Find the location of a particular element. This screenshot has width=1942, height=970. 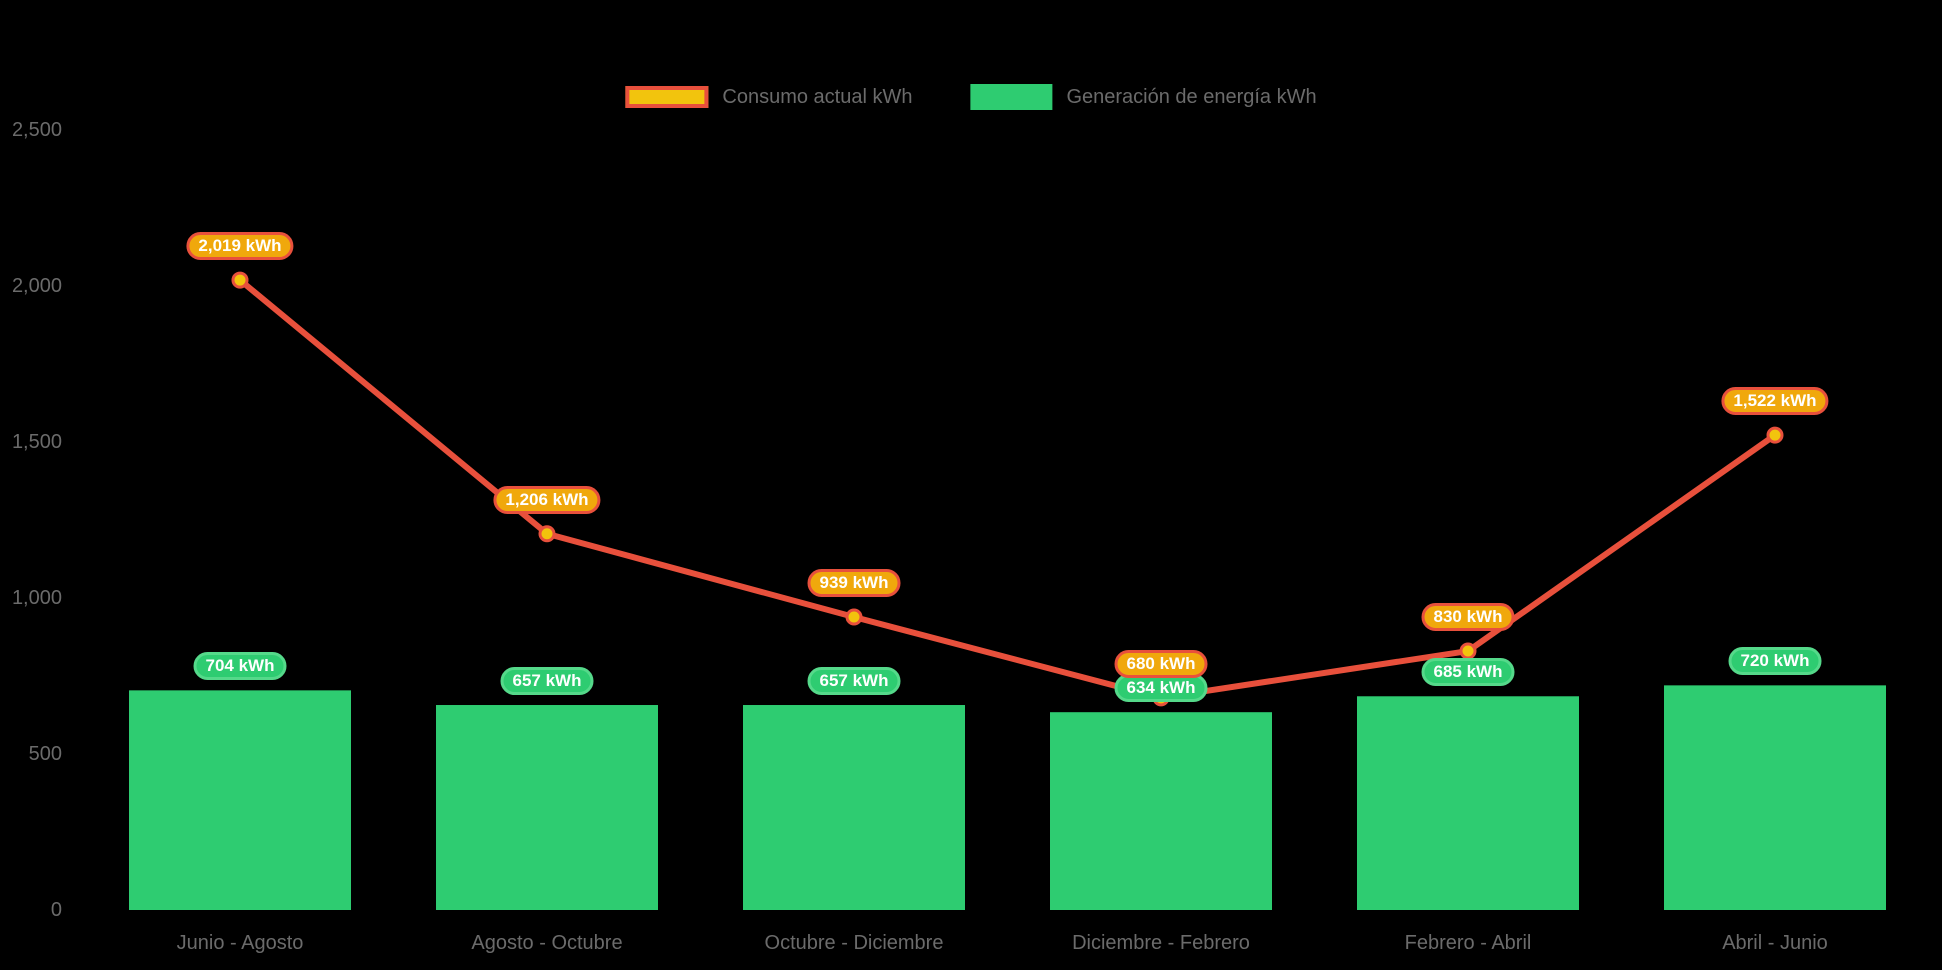

y-axis-label-2000: 2,000 is located at coordinates (36, 286).